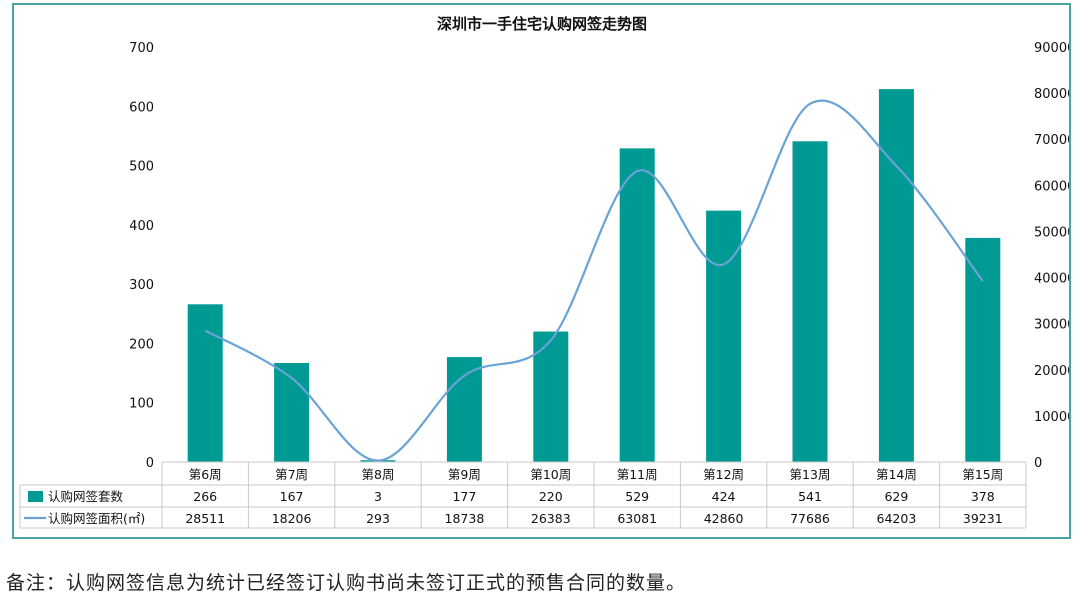 This screenshot has width=1080, height=597. I want to click on data-label: 63081, so click(637, 518).